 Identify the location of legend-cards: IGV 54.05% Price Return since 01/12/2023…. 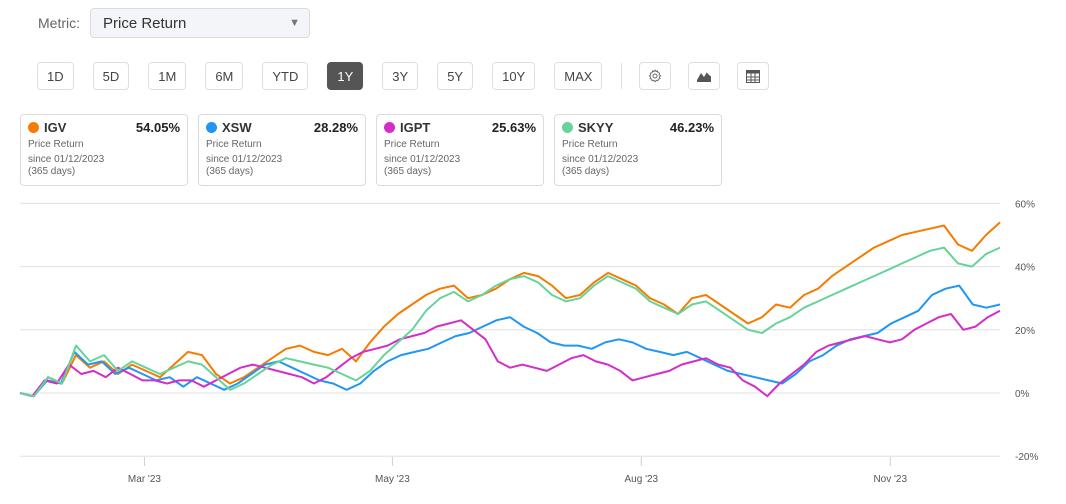
(376, 150).